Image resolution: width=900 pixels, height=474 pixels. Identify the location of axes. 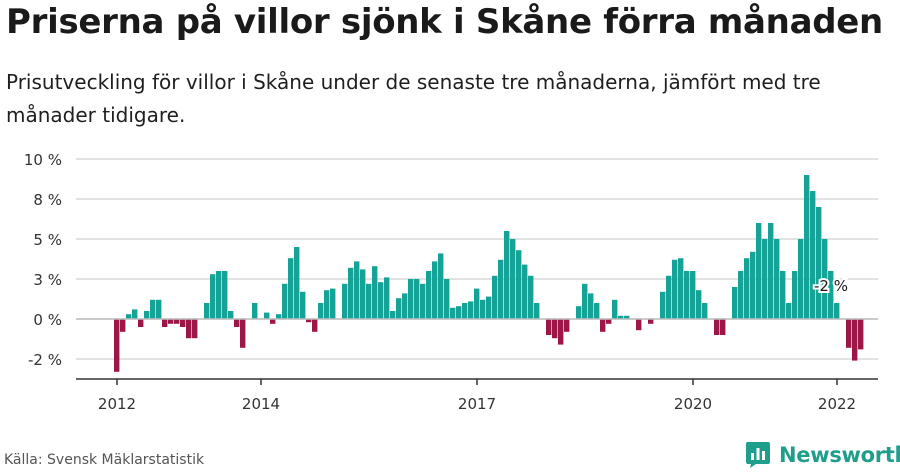
(477, 351).